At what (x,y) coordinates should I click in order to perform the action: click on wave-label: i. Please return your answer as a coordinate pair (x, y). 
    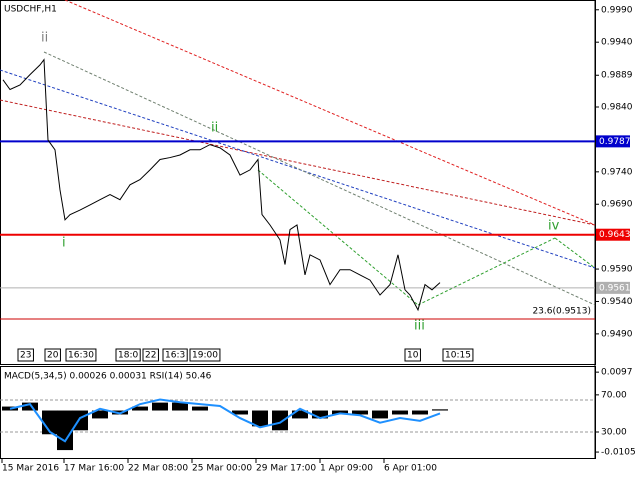
    Looking at the image, I should click on (64, 243).